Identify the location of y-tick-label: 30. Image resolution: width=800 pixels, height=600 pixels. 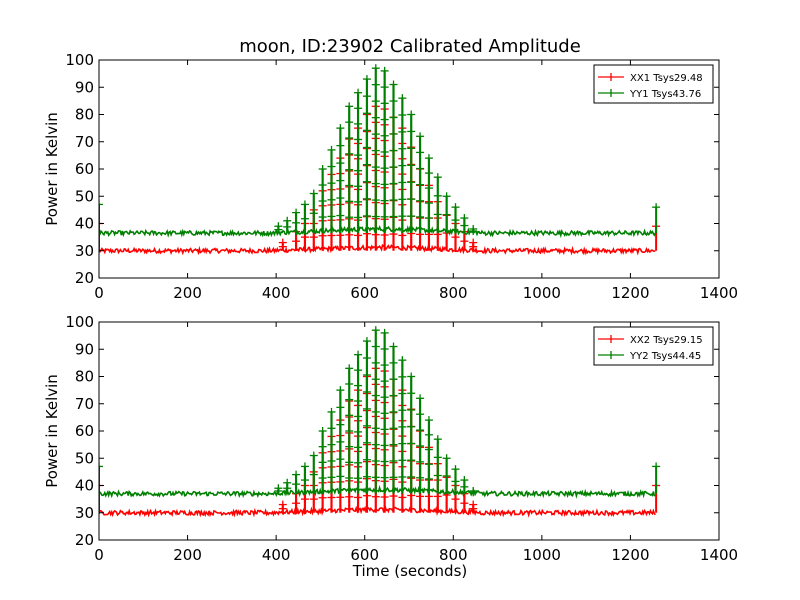
(84, 513).